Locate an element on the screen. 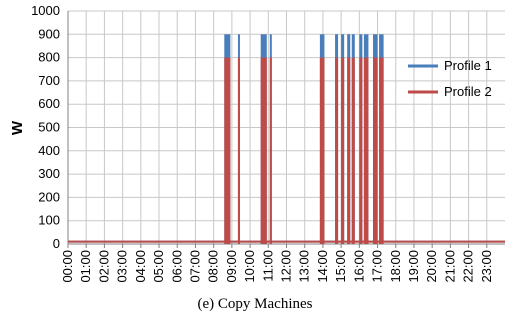  y-tick-label: 800 is located at coordinates (49, 57).